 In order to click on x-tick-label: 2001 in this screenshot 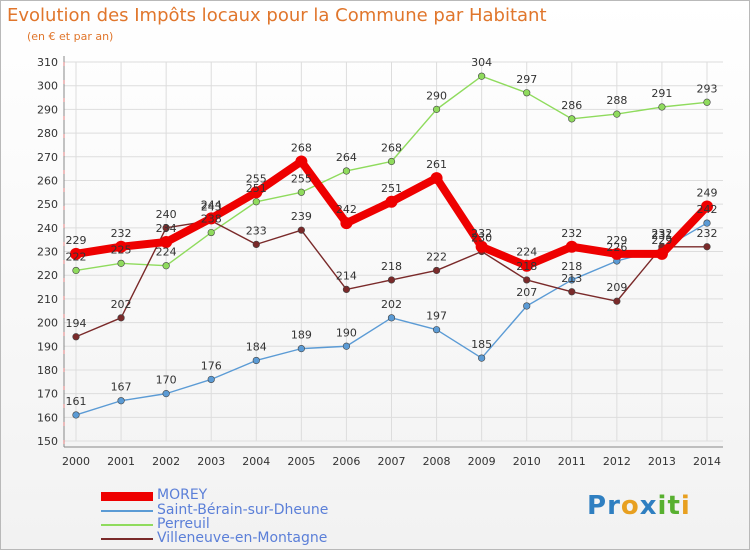, I will do `click(121, 461)`.